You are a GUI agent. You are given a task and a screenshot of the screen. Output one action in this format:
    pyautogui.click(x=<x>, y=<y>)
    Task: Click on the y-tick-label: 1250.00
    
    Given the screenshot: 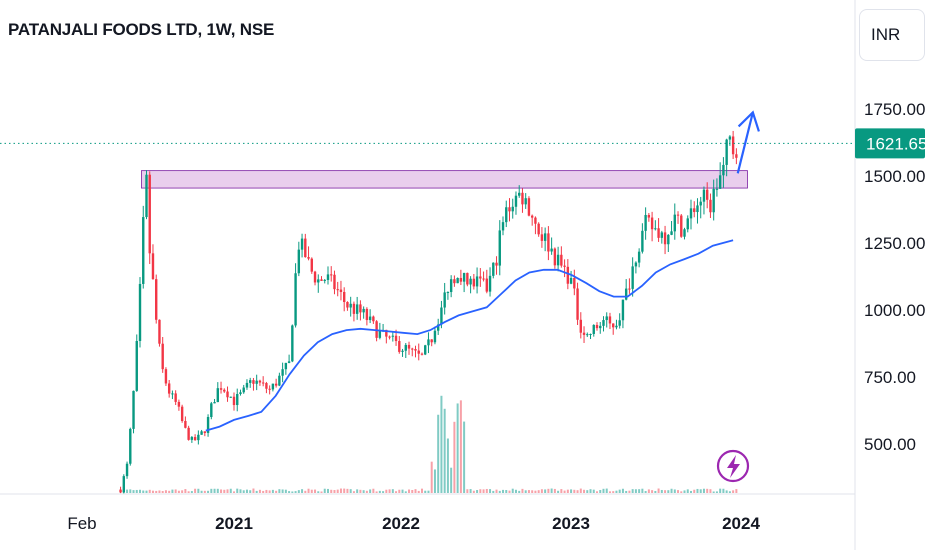 What is the action you would take?
    pyautogui.click(x=894, y=243)
    